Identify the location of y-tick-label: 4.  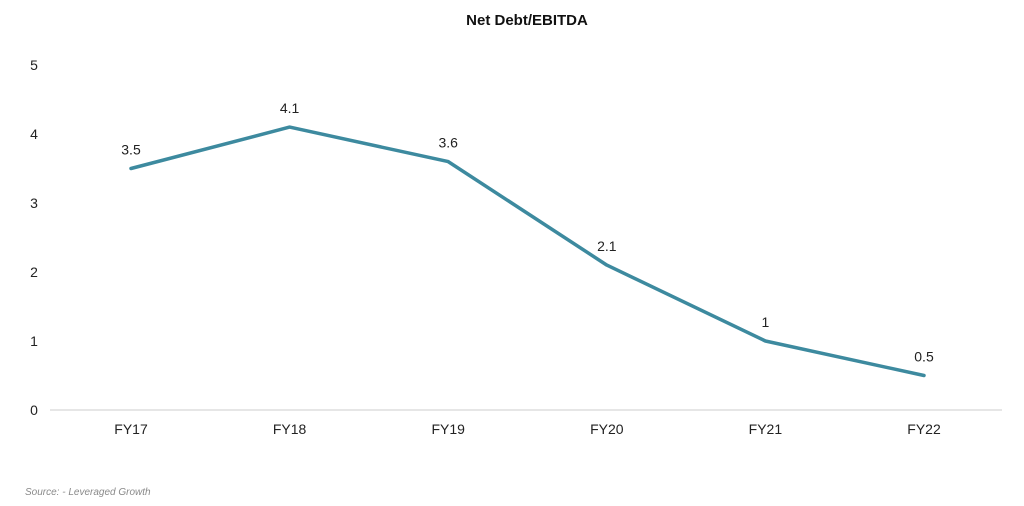
(34, 134).